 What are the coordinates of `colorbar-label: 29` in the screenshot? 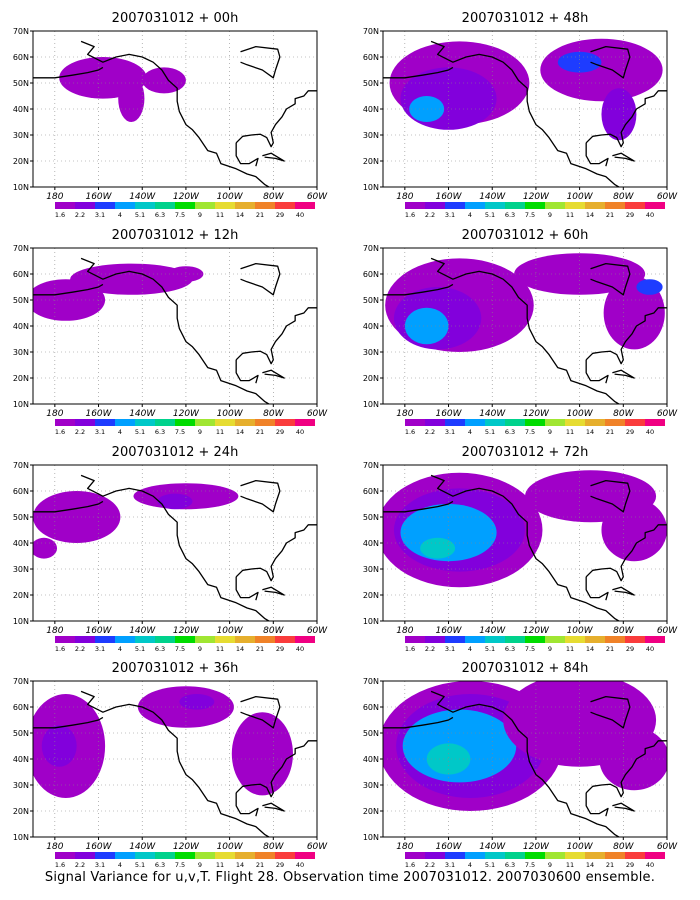 It's located at (280, 432).